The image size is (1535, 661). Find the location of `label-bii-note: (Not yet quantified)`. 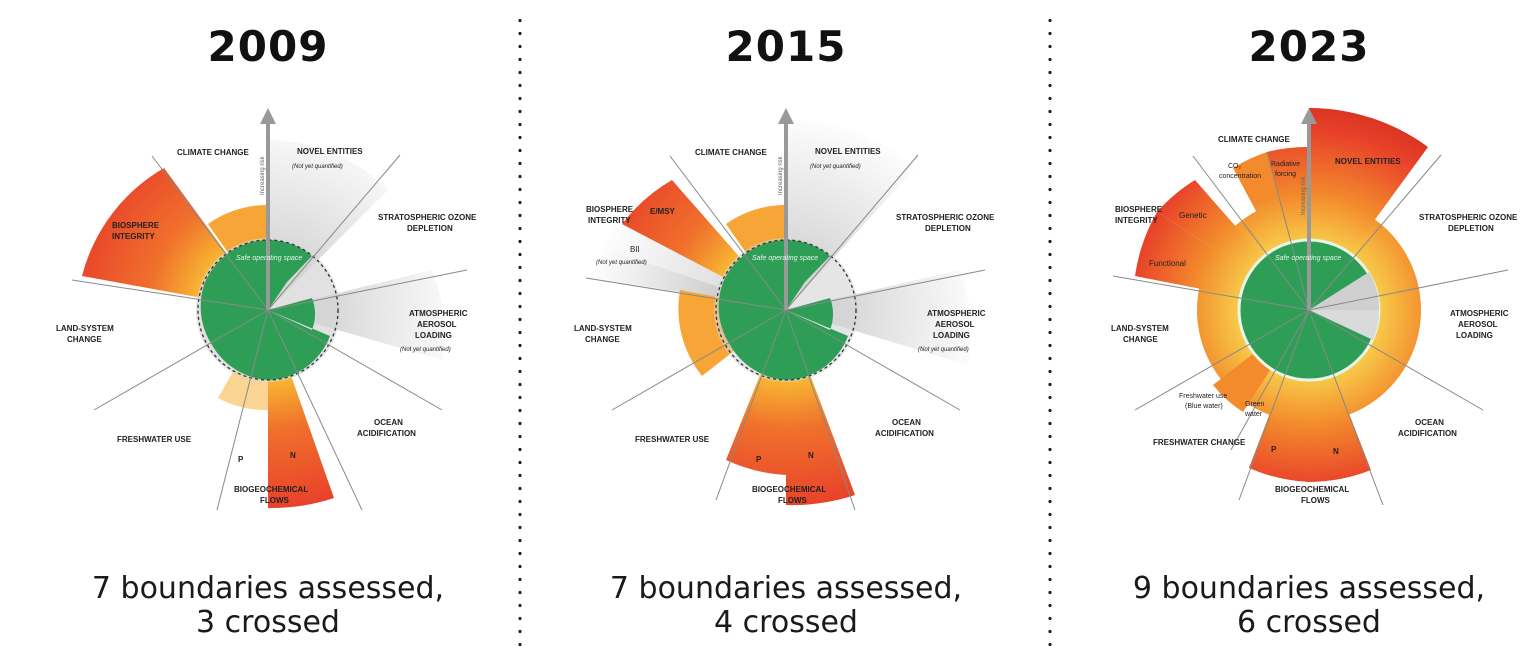

label-bii-note: (Not yet quantified) is located at coordinates (621, 263).